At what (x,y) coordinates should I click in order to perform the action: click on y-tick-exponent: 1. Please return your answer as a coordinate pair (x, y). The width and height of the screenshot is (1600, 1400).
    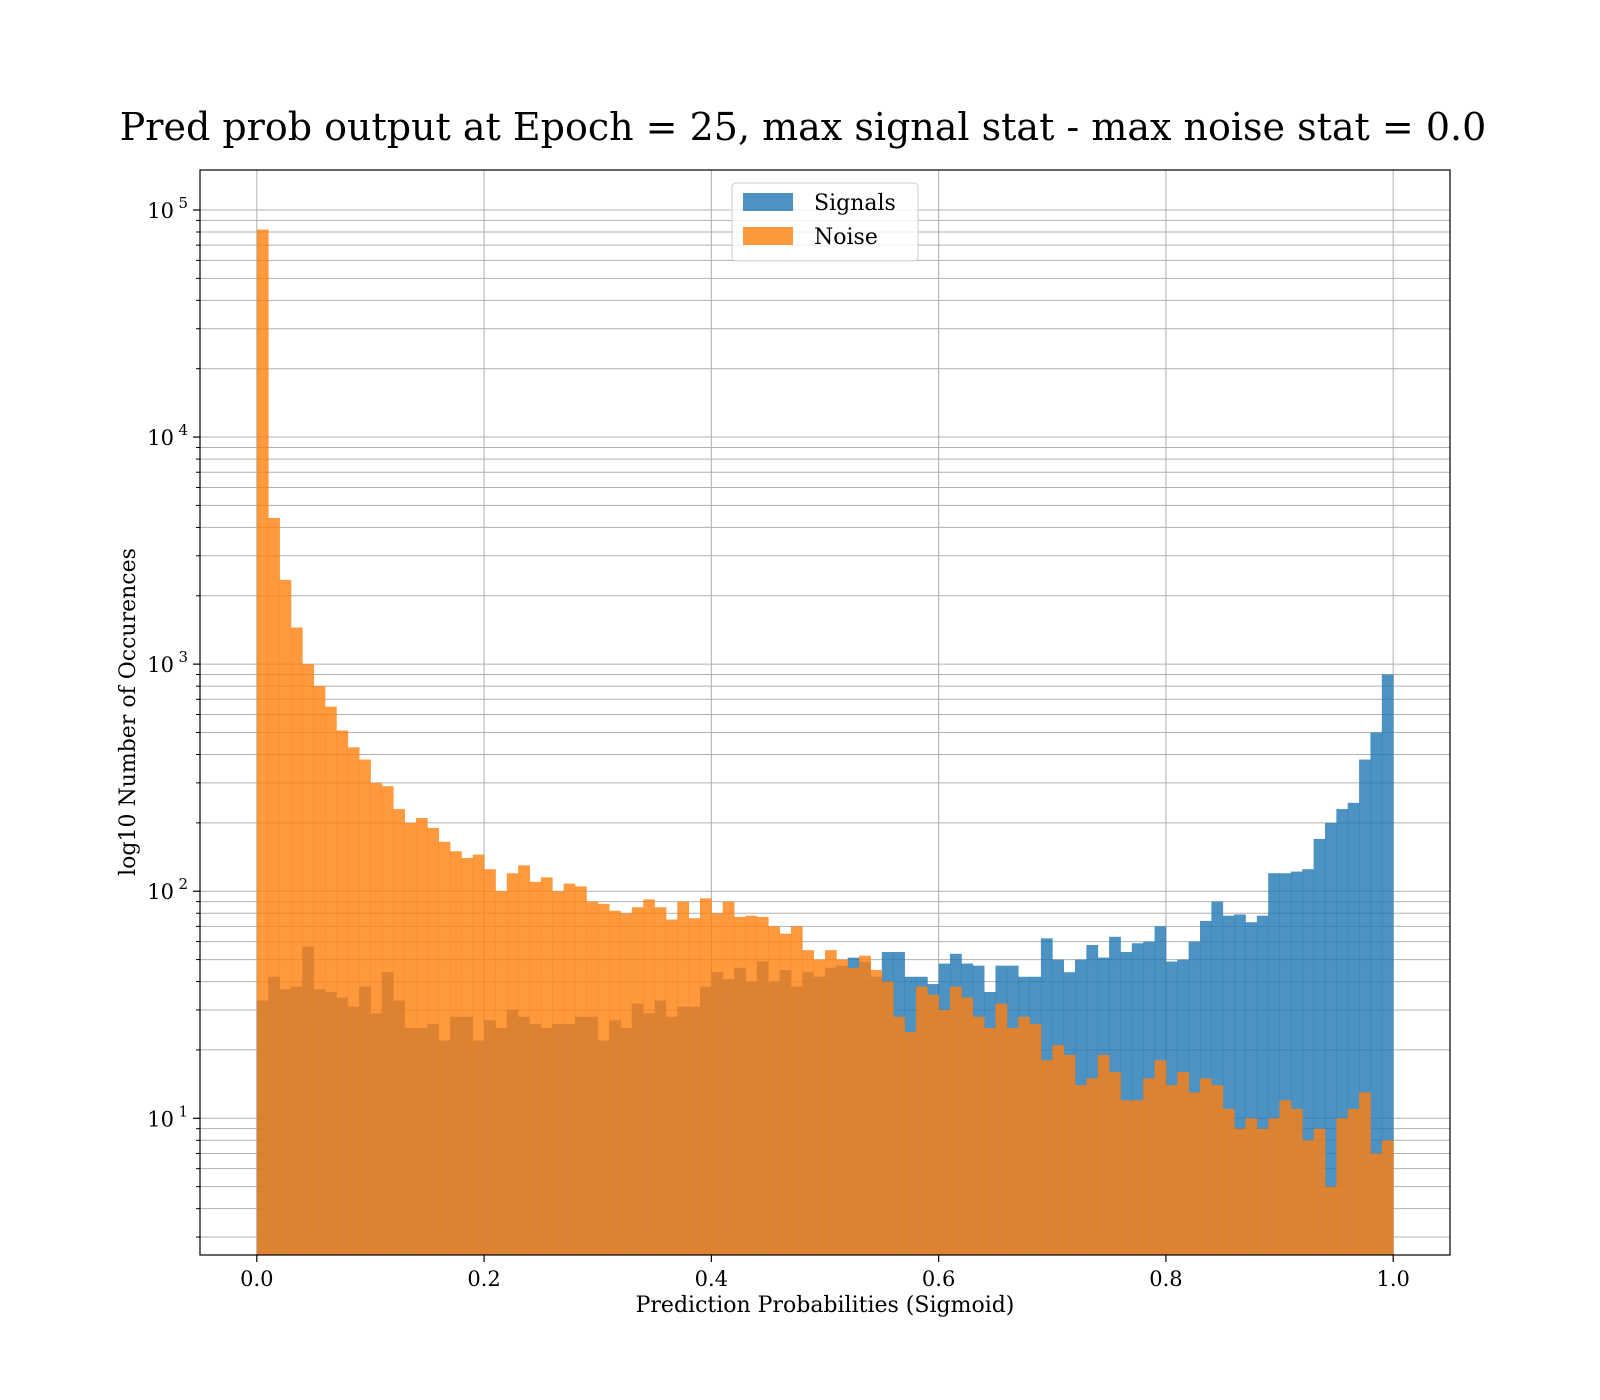
    Looking at the image, I should click on (183, 1111).